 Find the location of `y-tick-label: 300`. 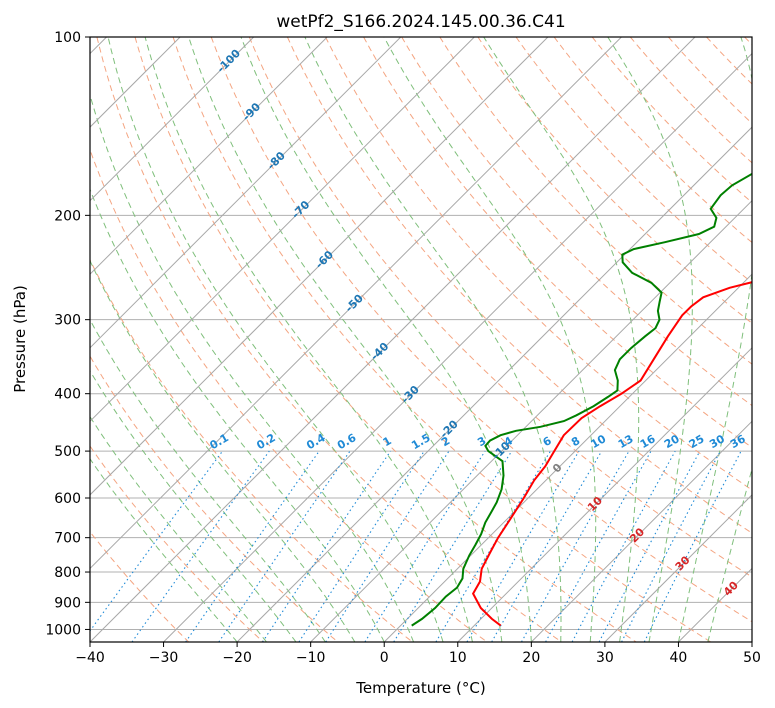

y-tick-label: 300 is located at coordinates (67, 321).